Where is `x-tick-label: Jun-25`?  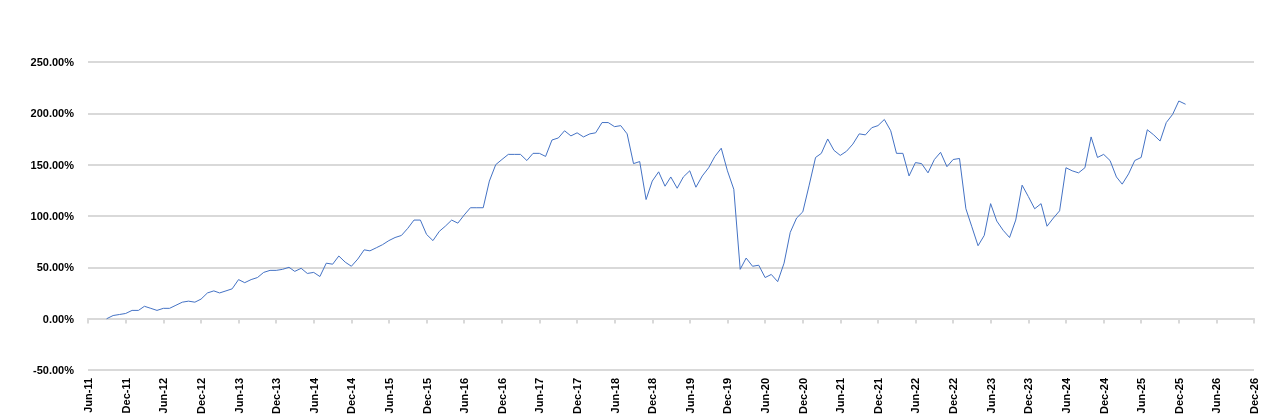 x-tick-label: Jun-25 is located at coordinates (1141, 395).